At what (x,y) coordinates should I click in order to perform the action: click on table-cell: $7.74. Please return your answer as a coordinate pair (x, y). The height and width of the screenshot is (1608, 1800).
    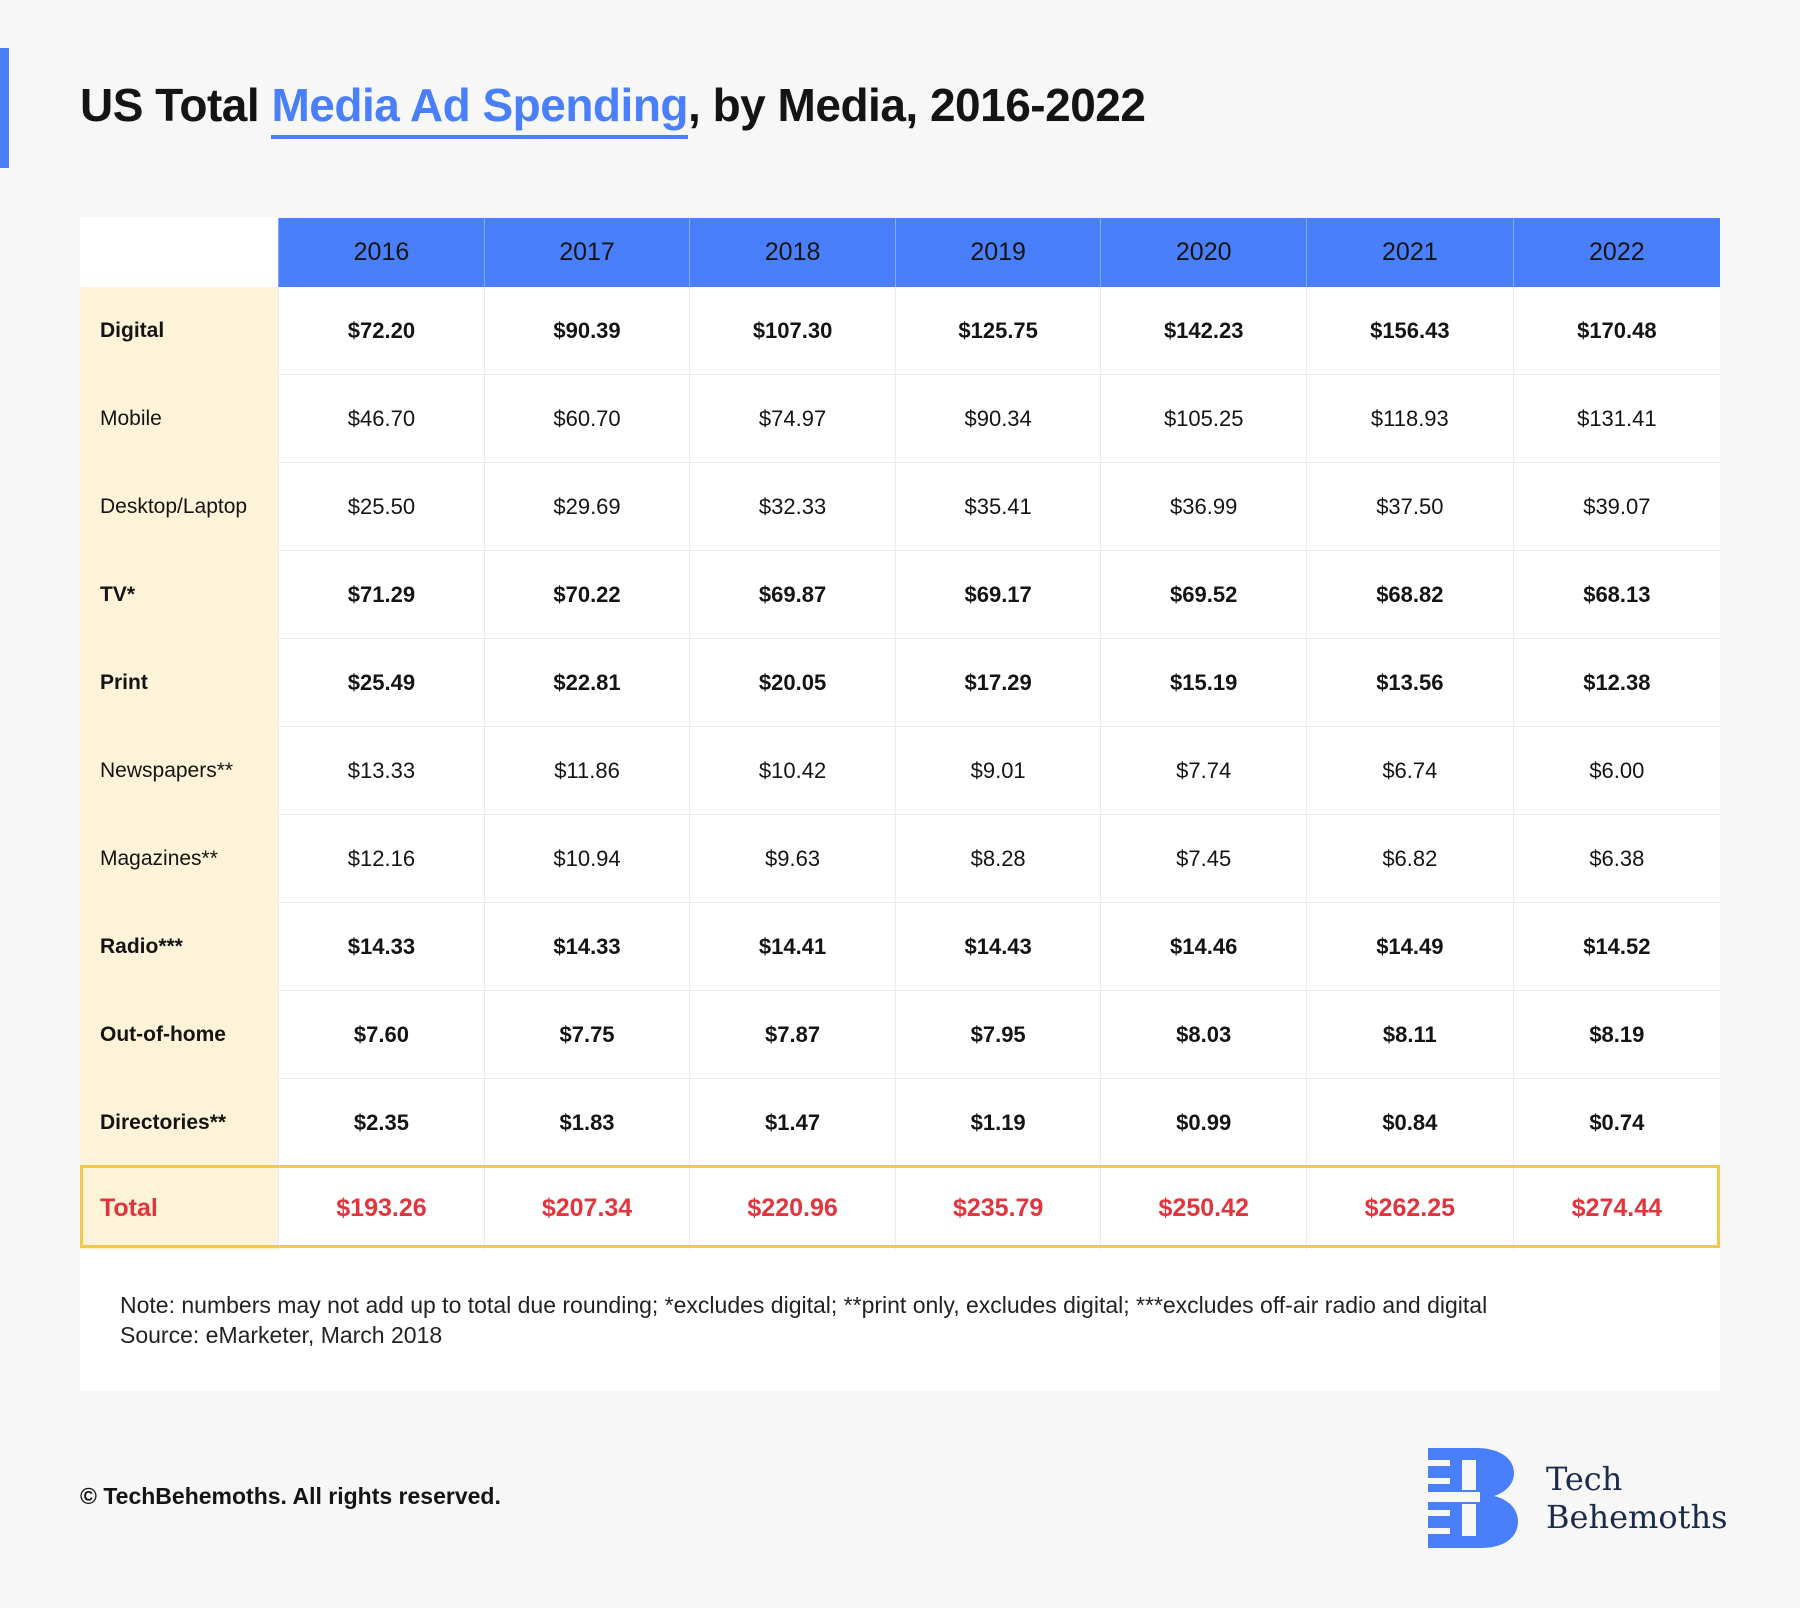
    Looking at the image, I should click on (1203, 770).